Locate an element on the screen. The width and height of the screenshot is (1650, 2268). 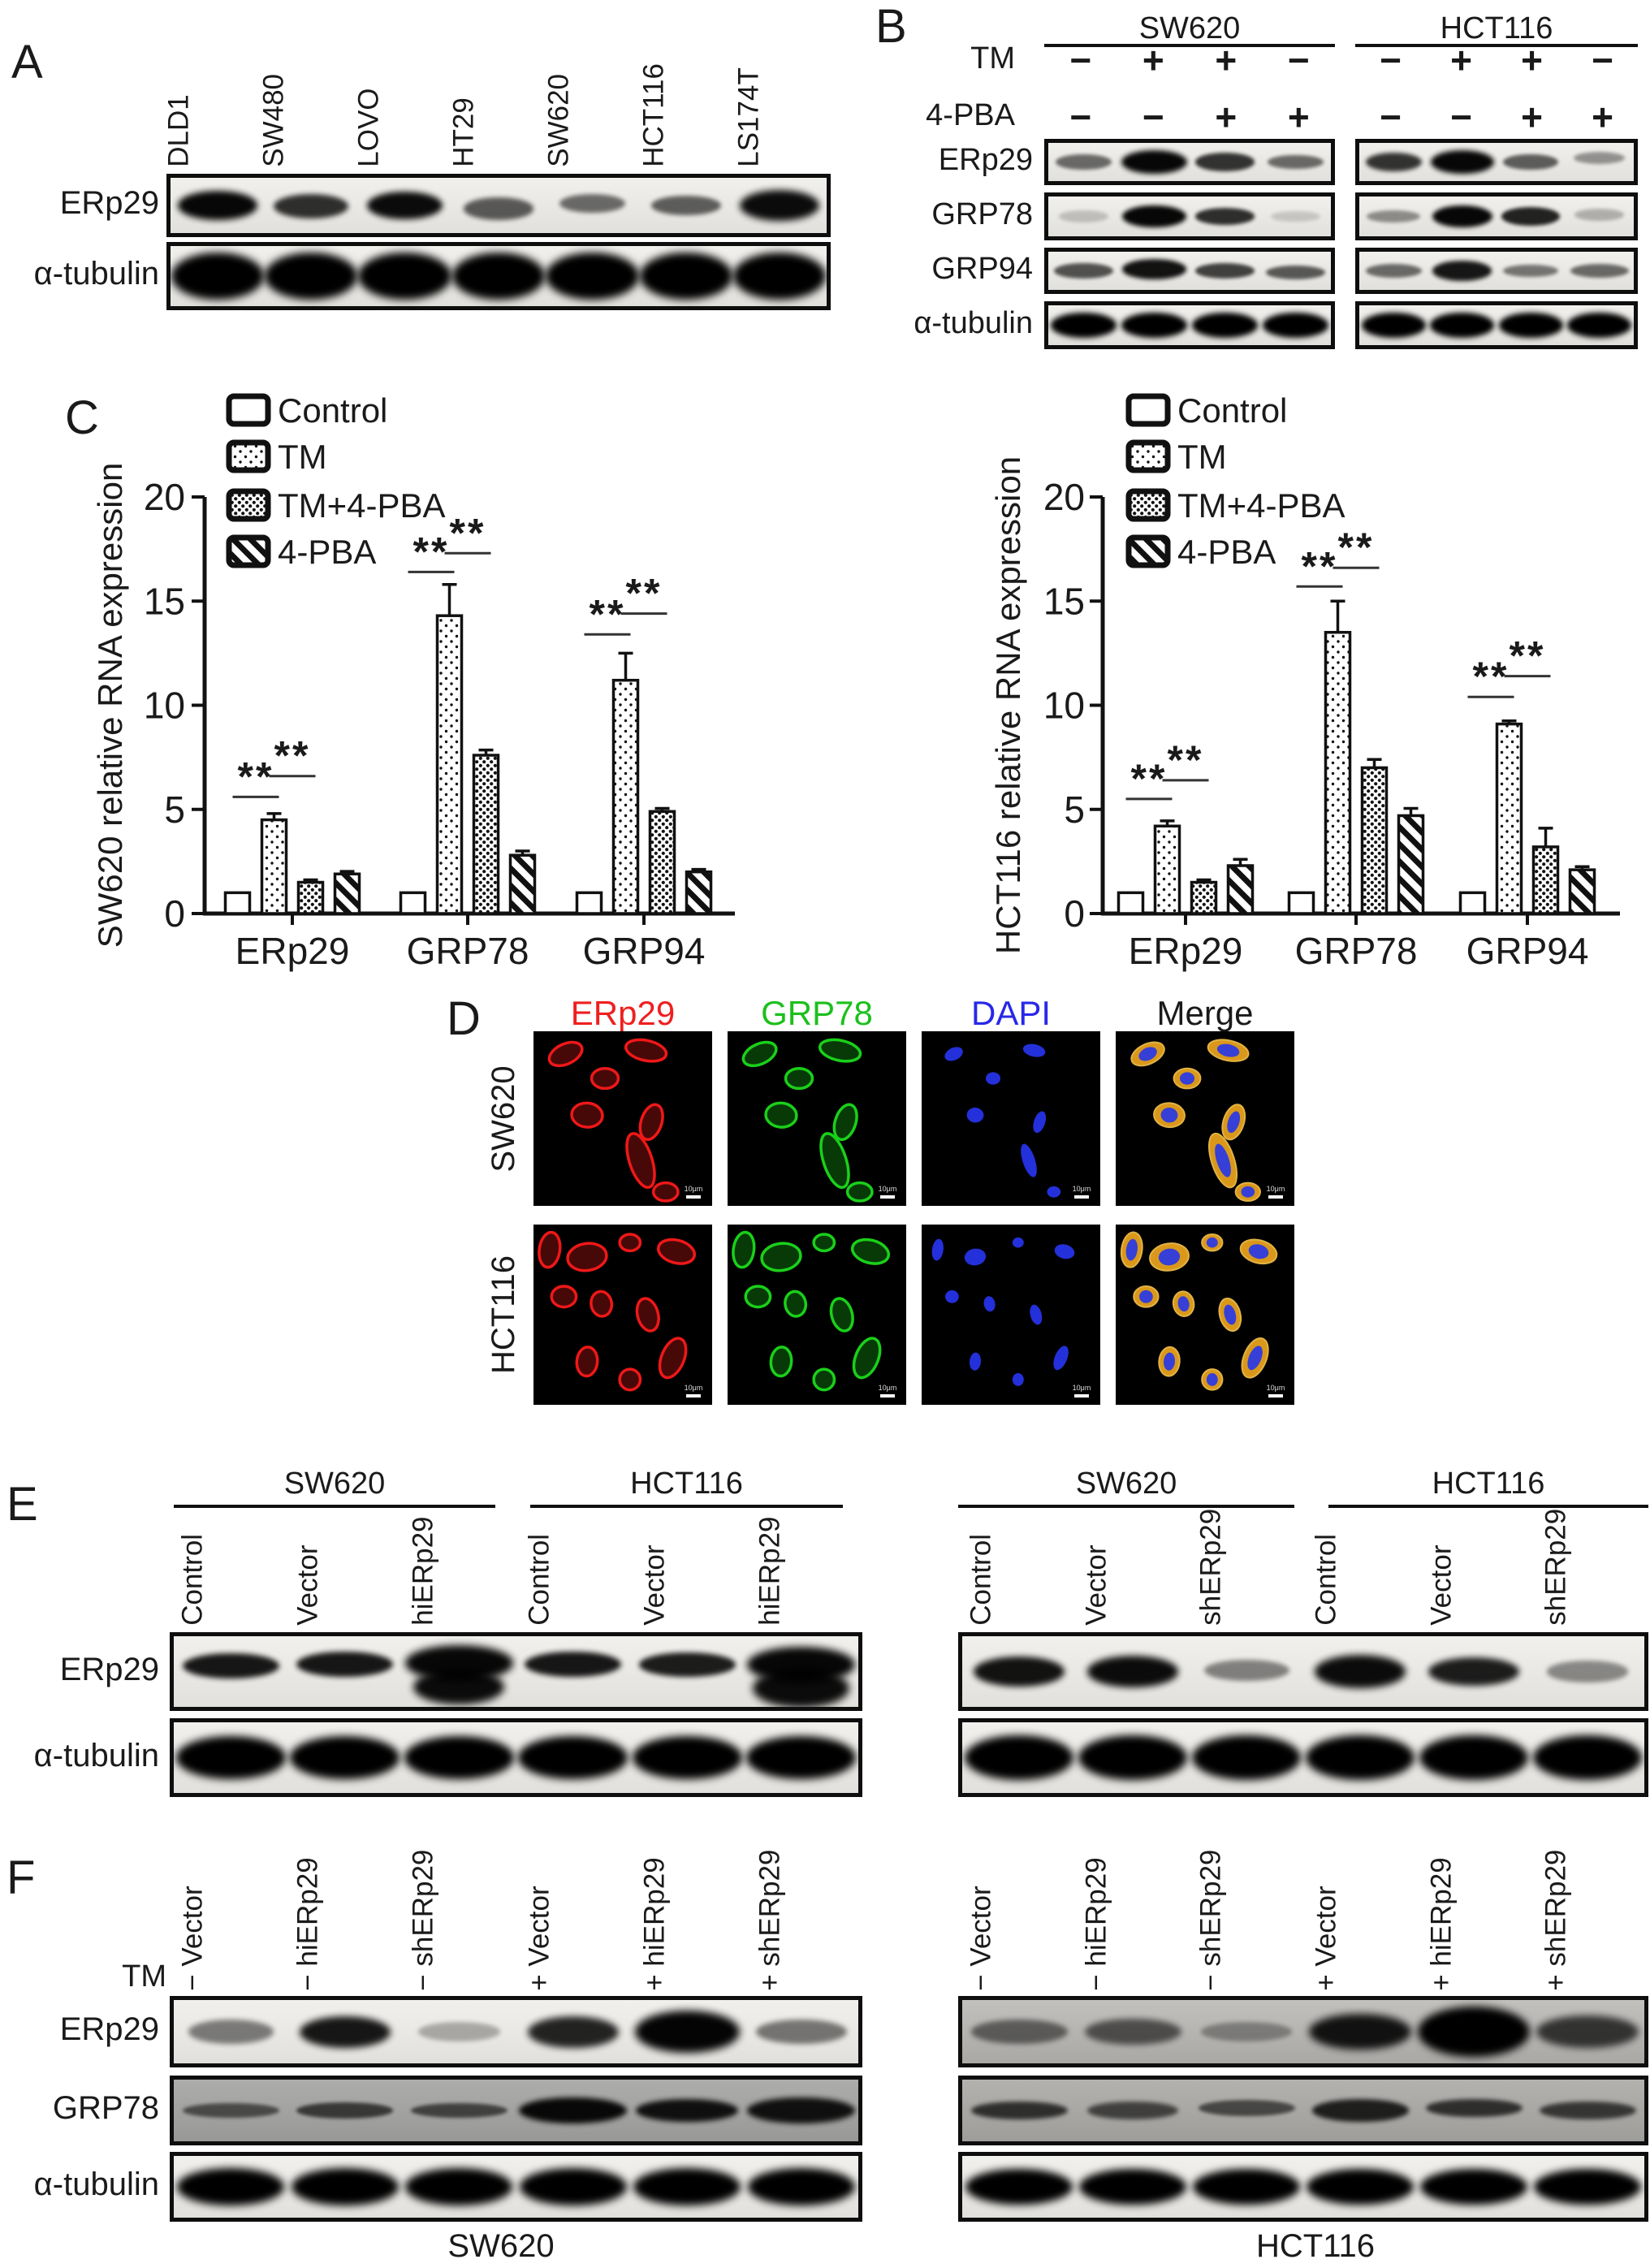
panel-a-row-label: ERp29 is located at coordinates (109, 203).